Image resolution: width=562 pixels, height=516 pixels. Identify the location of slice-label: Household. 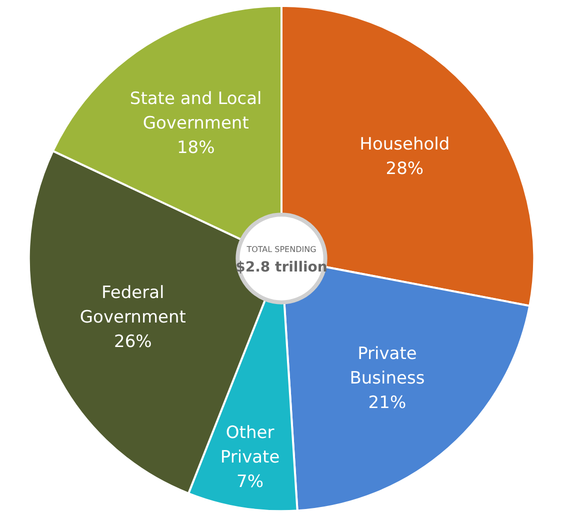
(405, 144).